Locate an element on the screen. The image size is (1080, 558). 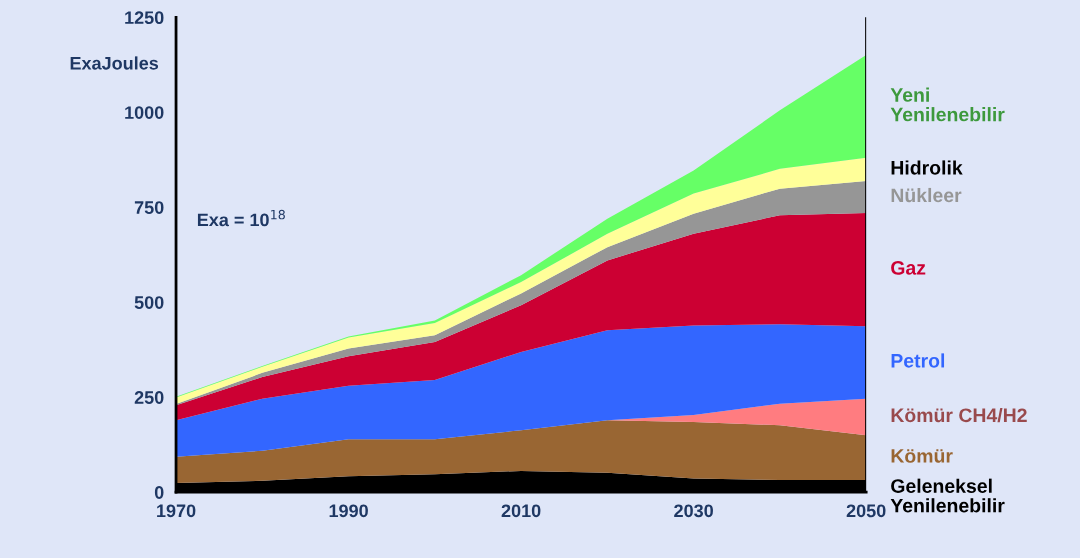
annotation: Exa = 10$^{18}$ is located at coordinates (241, 218).